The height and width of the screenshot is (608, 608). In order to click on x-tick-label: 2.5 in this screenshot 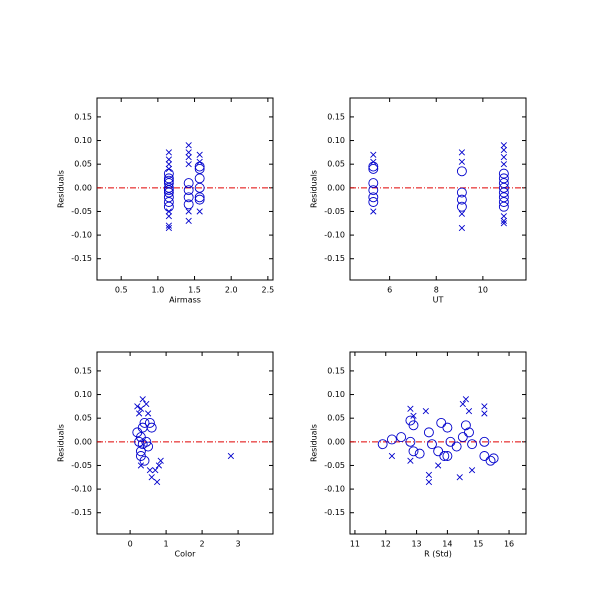, I will do `click(267, 290)`.